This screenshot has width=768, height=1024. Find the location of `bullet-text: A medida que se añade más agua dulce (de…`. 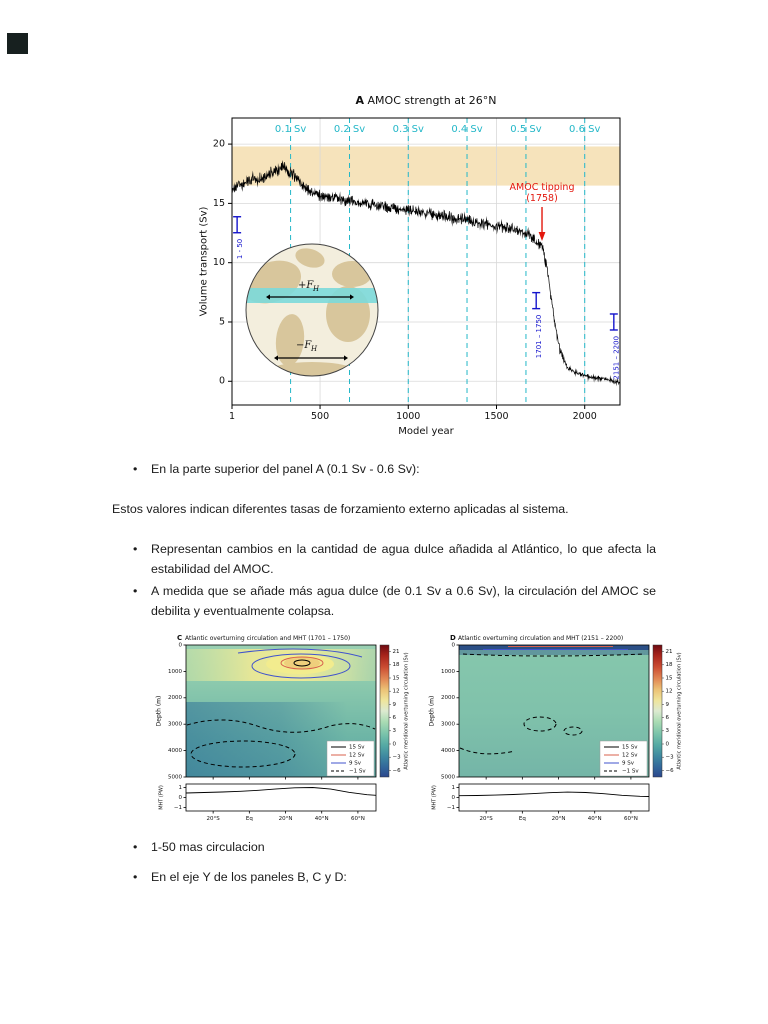

bullet-text: A medida que se añade más agua dulce (de… is located at coordinates (403, 601).